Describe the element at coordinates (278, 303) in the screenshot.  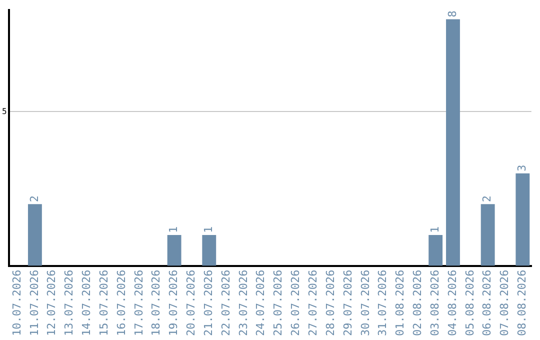
I see `x-tick-label: 25.07.2026` at that location.